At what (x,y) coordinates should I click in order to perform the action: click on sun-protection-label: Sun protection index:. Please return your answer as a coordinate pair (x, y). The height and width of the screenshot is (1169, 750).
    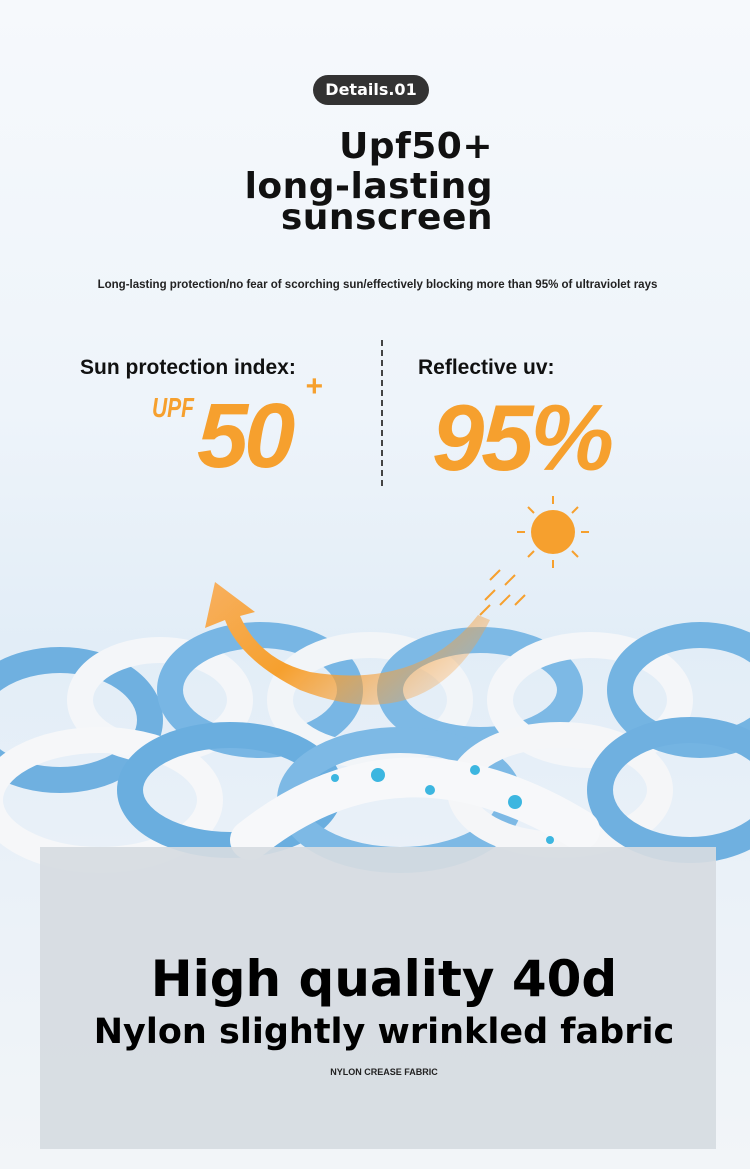
    Looking at the image, I should click on (188, 367).